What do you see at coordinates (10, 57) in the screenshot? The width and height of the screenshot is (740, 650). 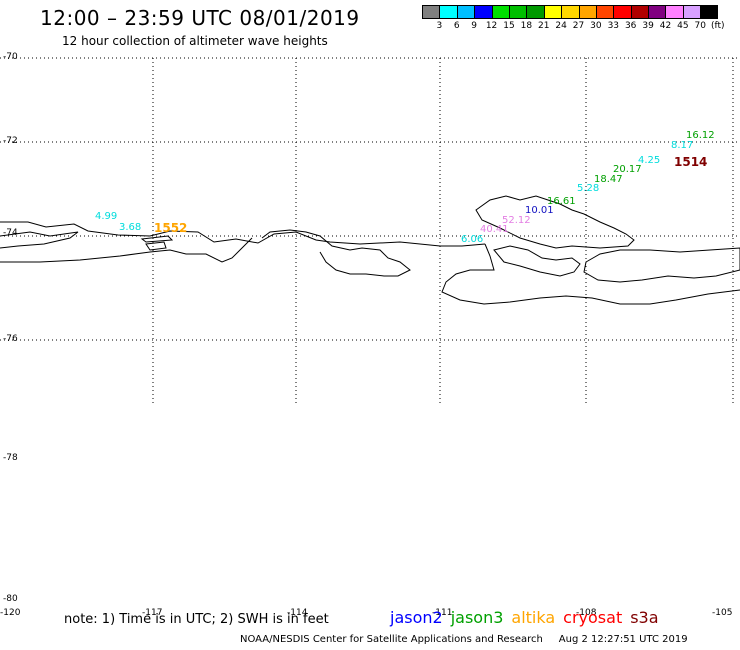 I see `lat-label: -70` at bounding box center [10, 57].